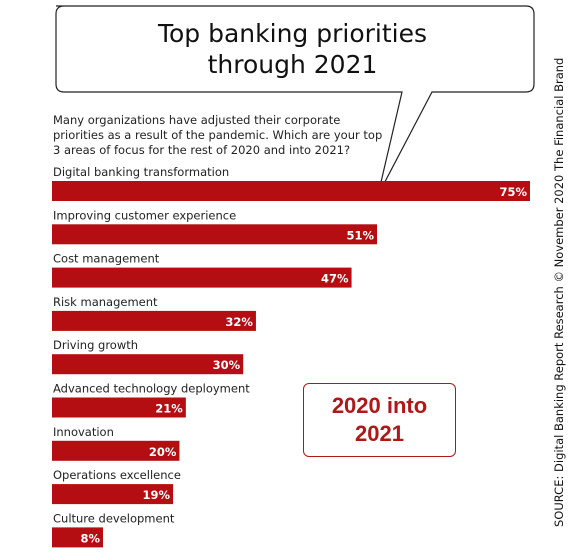  Describe the element at coordinates (292, 33) in the screenshot. I see `chart-title-line-1: Top banking priorities` at that location.